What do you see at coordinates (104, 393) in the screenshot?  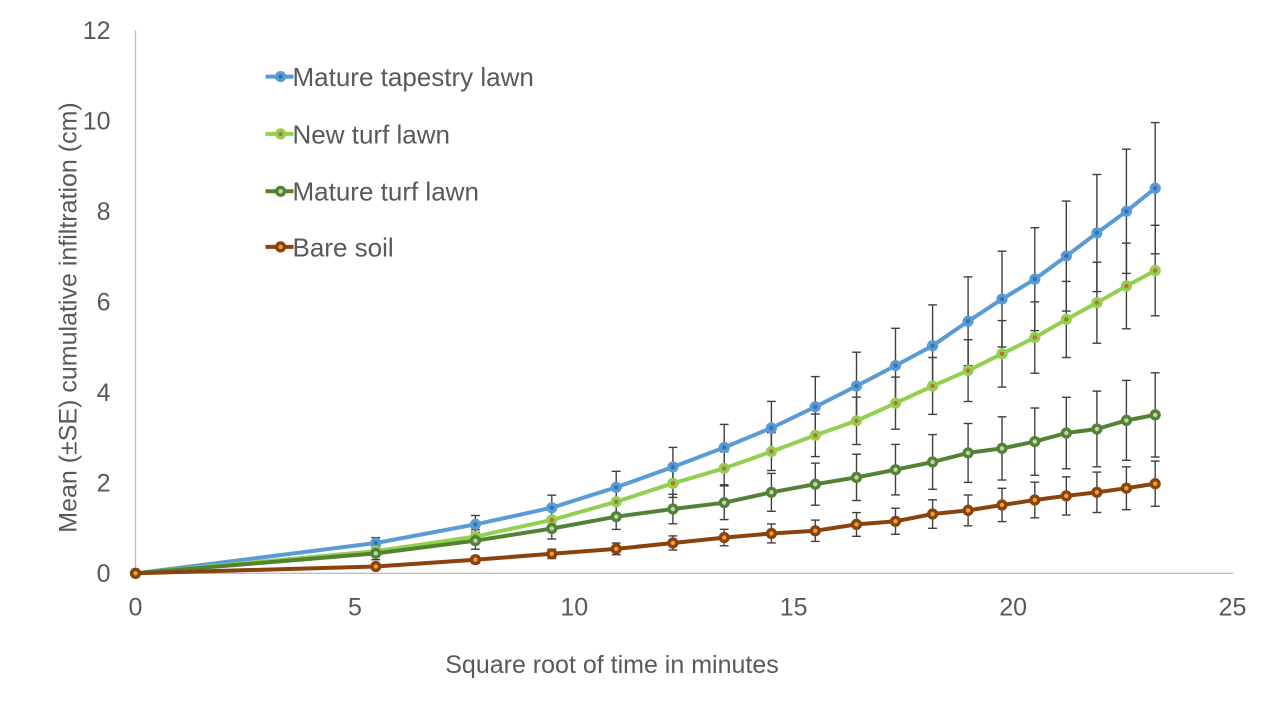 I see `svg-text: 4` at bounding box center [104, 393].